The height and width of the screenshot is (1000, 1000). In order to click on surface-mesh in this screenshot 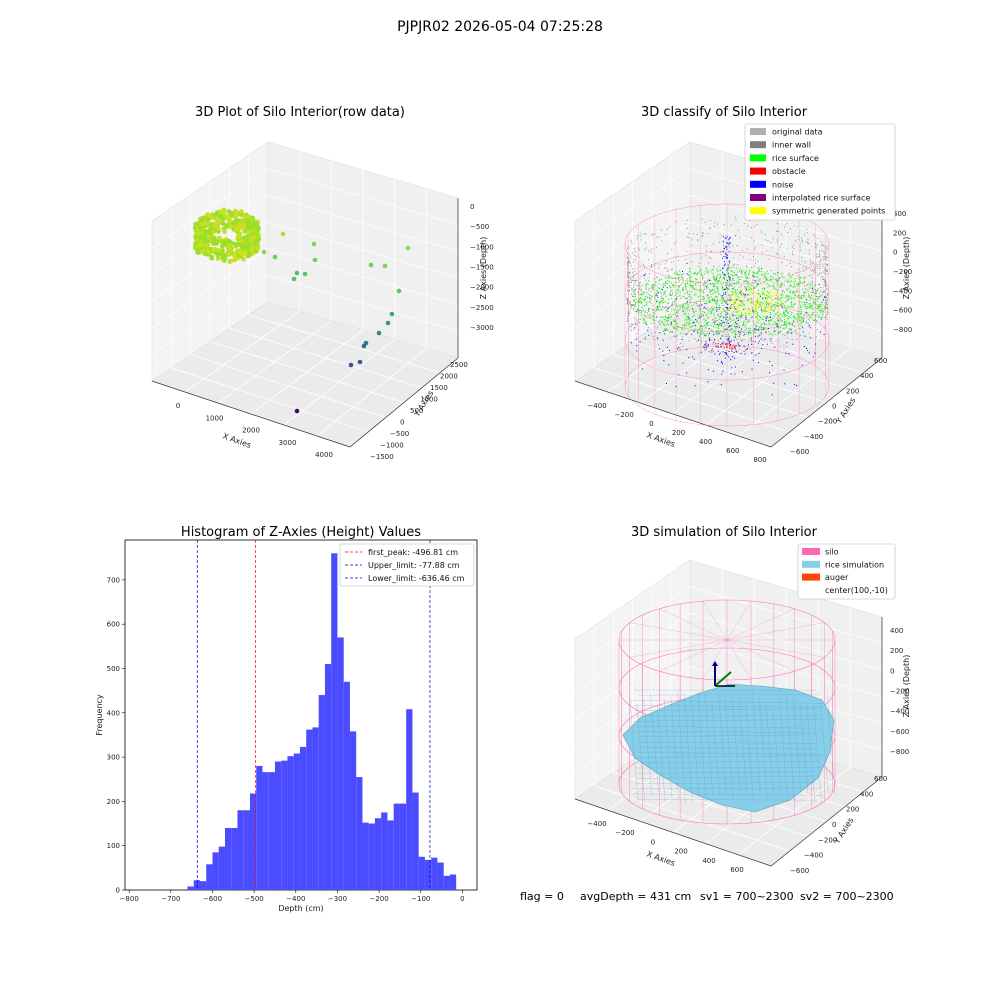, I will do `click(647, 746)`.